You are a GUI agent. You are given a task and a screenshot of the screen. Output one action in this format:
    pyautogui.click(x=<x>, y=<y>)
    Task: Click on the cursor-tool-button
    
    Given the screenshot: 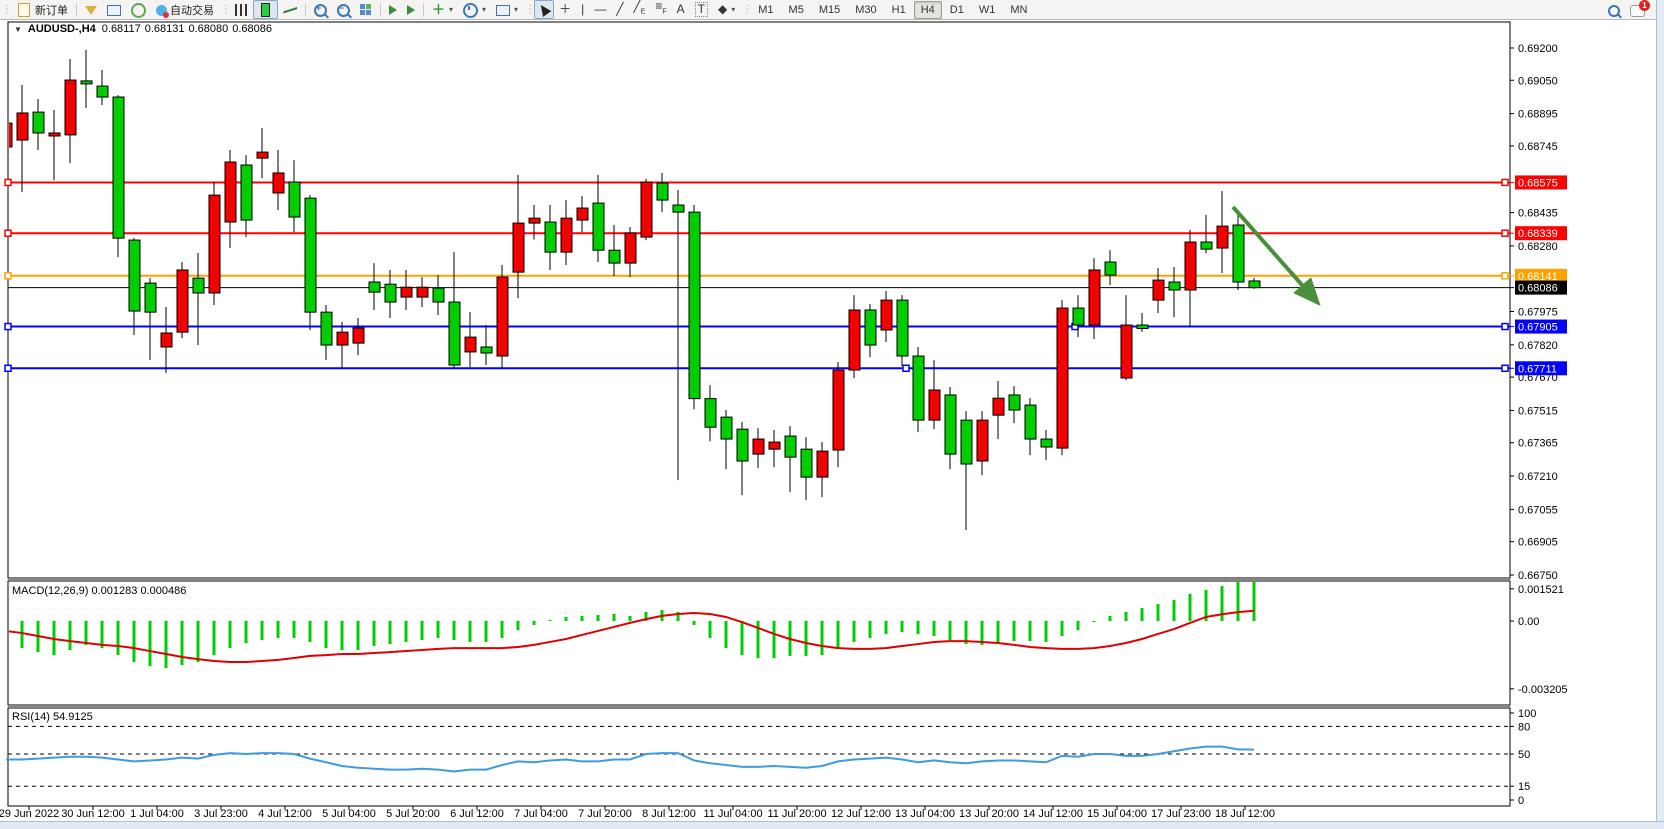 What is the action you would take?
    pyautogui.click(x=544, y=9)
    